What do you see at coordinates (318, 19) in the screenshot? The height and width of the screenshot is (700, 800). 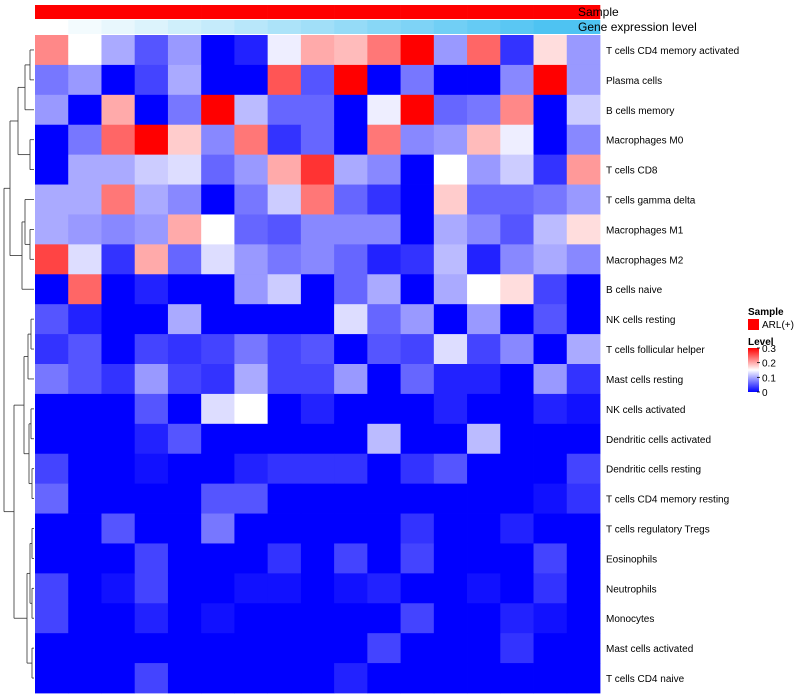 I see `annotation-bars` at bounding box center [318, 19].